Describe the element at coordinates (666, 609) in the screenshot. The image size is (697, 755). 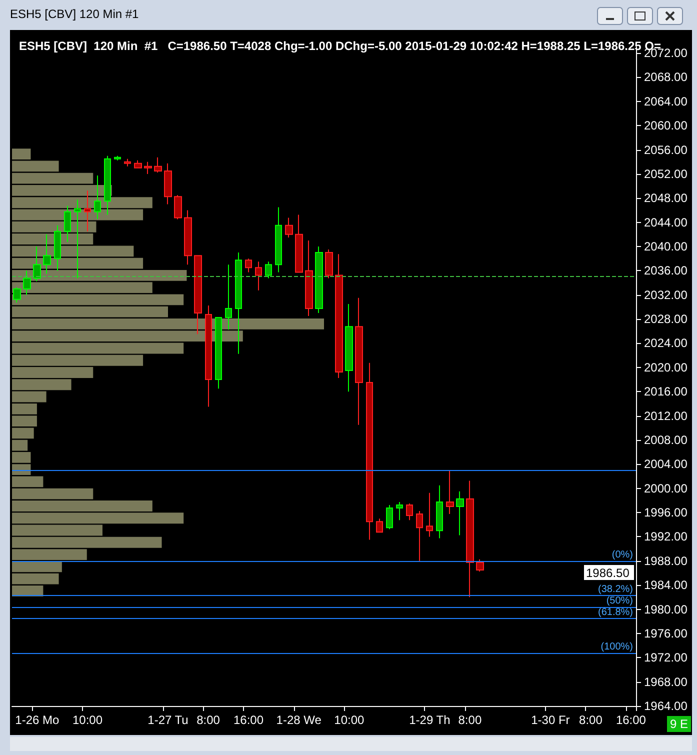
I see `y-tick-label: 1980.00` at that location.